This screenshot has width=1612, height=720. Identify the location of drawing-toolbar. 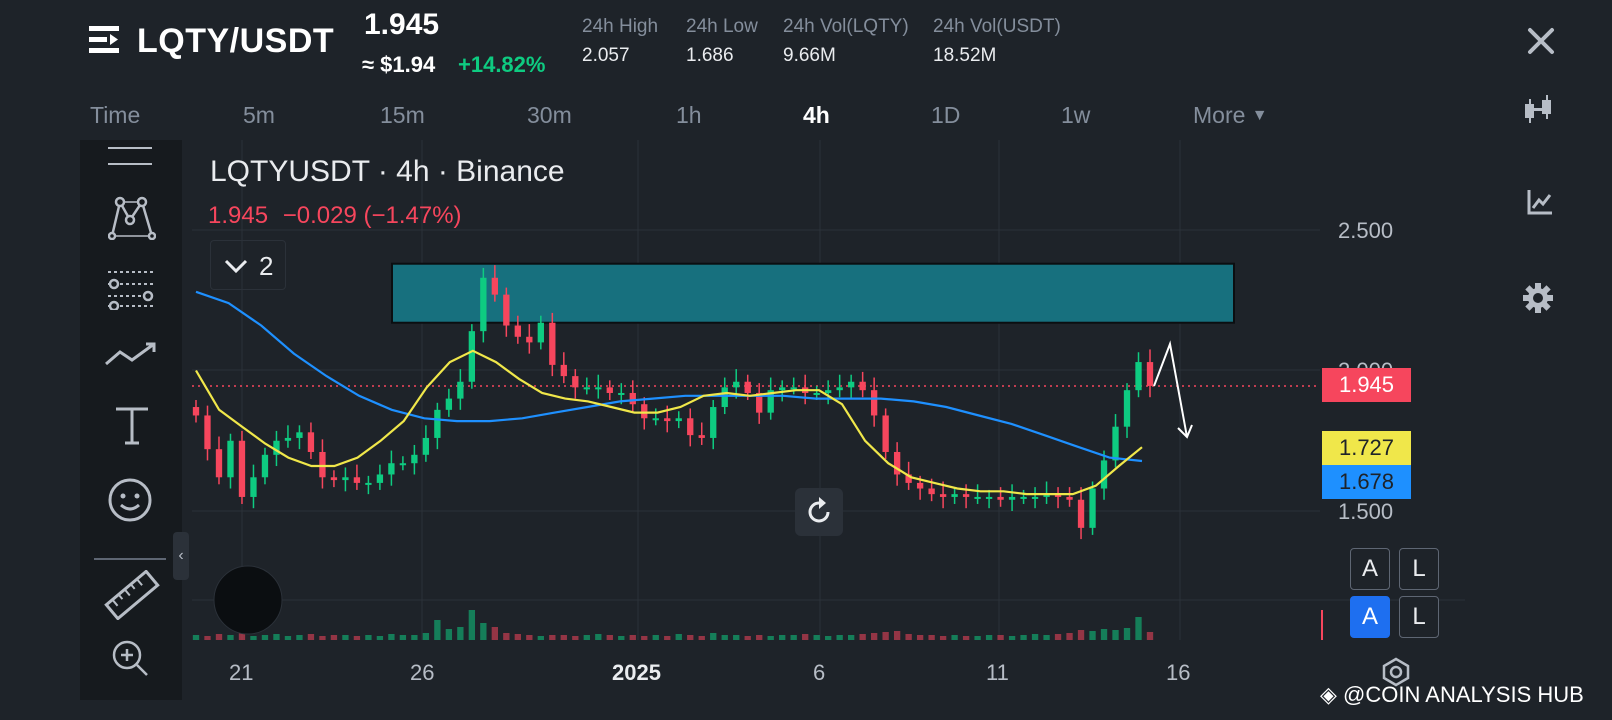
(131, 420).